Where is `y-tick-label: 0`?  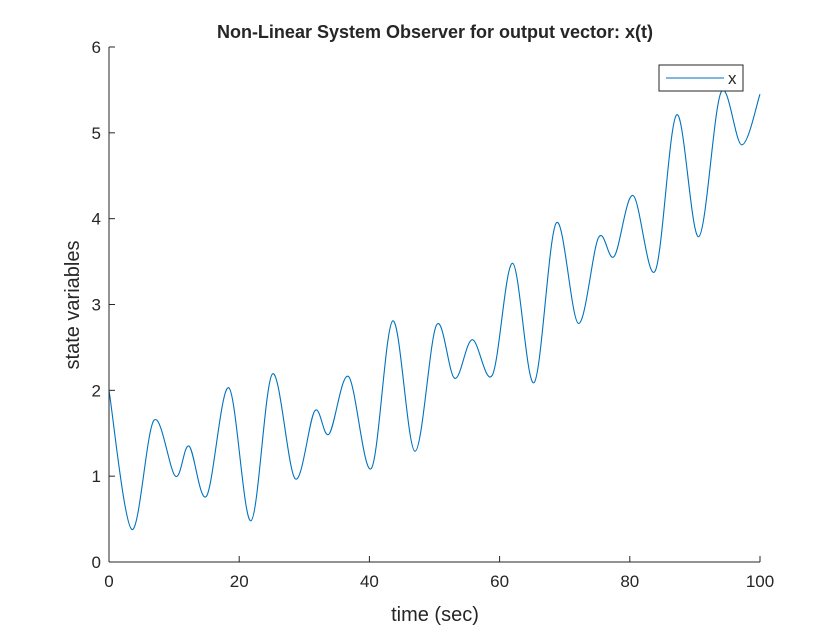 y-tick-label: 0 is located at coordinates (96, 562).